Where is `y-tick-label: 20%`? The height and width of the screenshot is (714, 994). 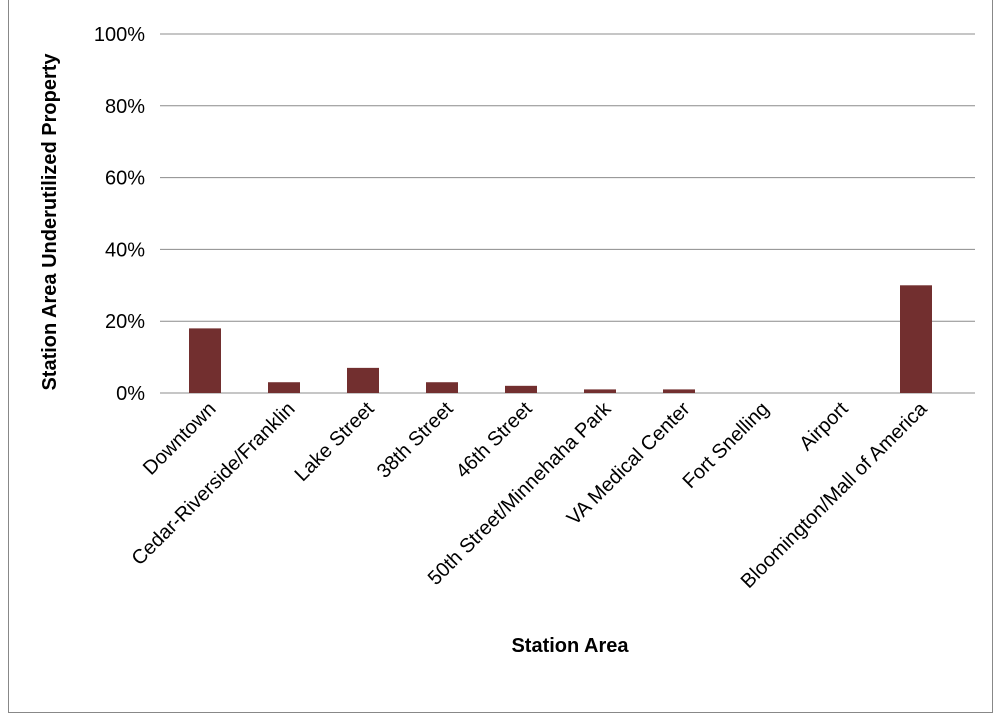
y-tick-label: 20% is located at coordinates (125, 322).